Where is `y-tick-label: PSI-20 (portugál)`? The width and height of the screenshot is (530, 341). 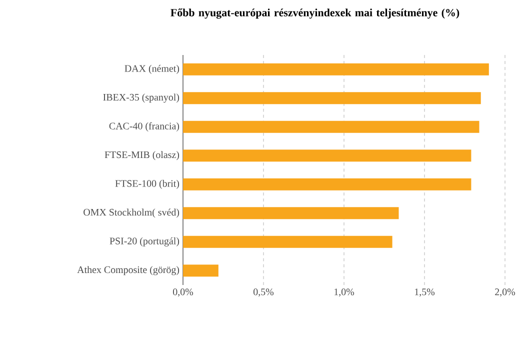 y-tick-label: PSI-20 (portugál) is located at coordinates (145, 241).